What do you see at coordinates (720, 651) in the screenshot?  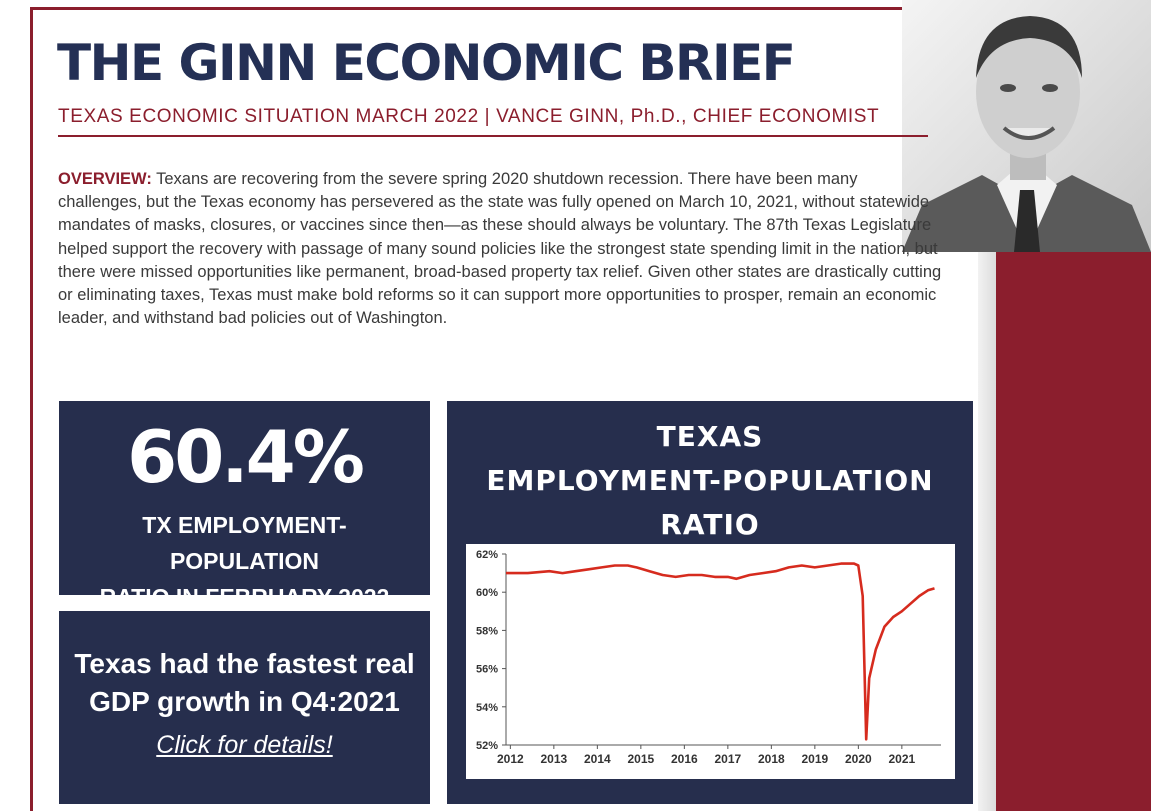 I see `series-line` at bounding box center [720, 651].